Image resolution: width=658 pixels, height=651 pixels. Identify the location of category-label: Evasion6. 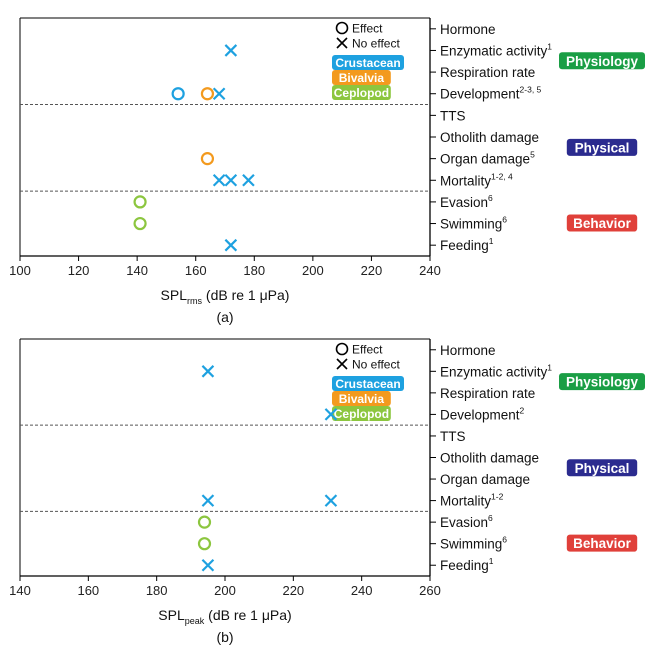
(466, 201).